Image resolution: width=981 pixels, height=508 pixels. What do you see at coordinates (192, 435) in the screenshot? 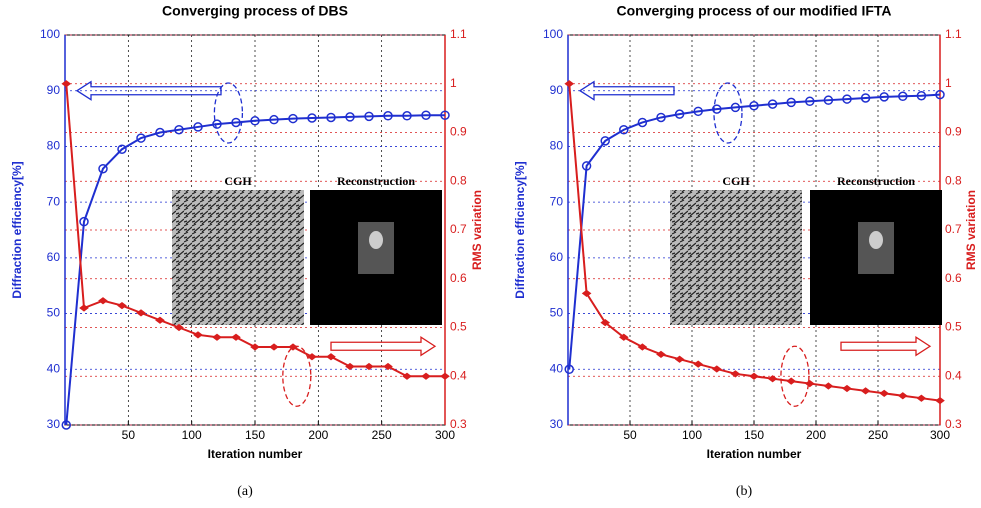
I see `x-tick-label: 100` at bounding box center [192, 435].